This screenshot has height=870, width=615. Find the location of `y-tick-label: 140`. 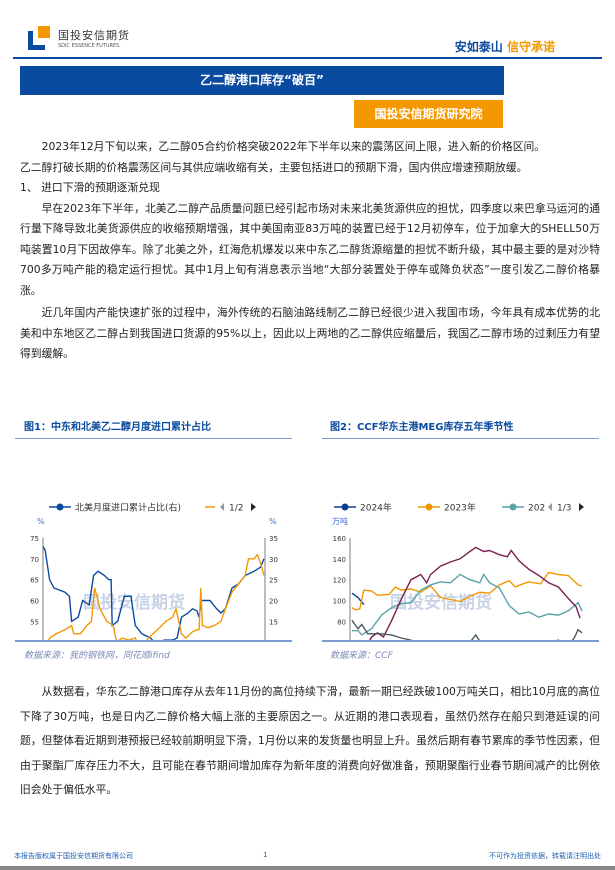

y-tick-label: 140 is located at coordinates (339, 560).